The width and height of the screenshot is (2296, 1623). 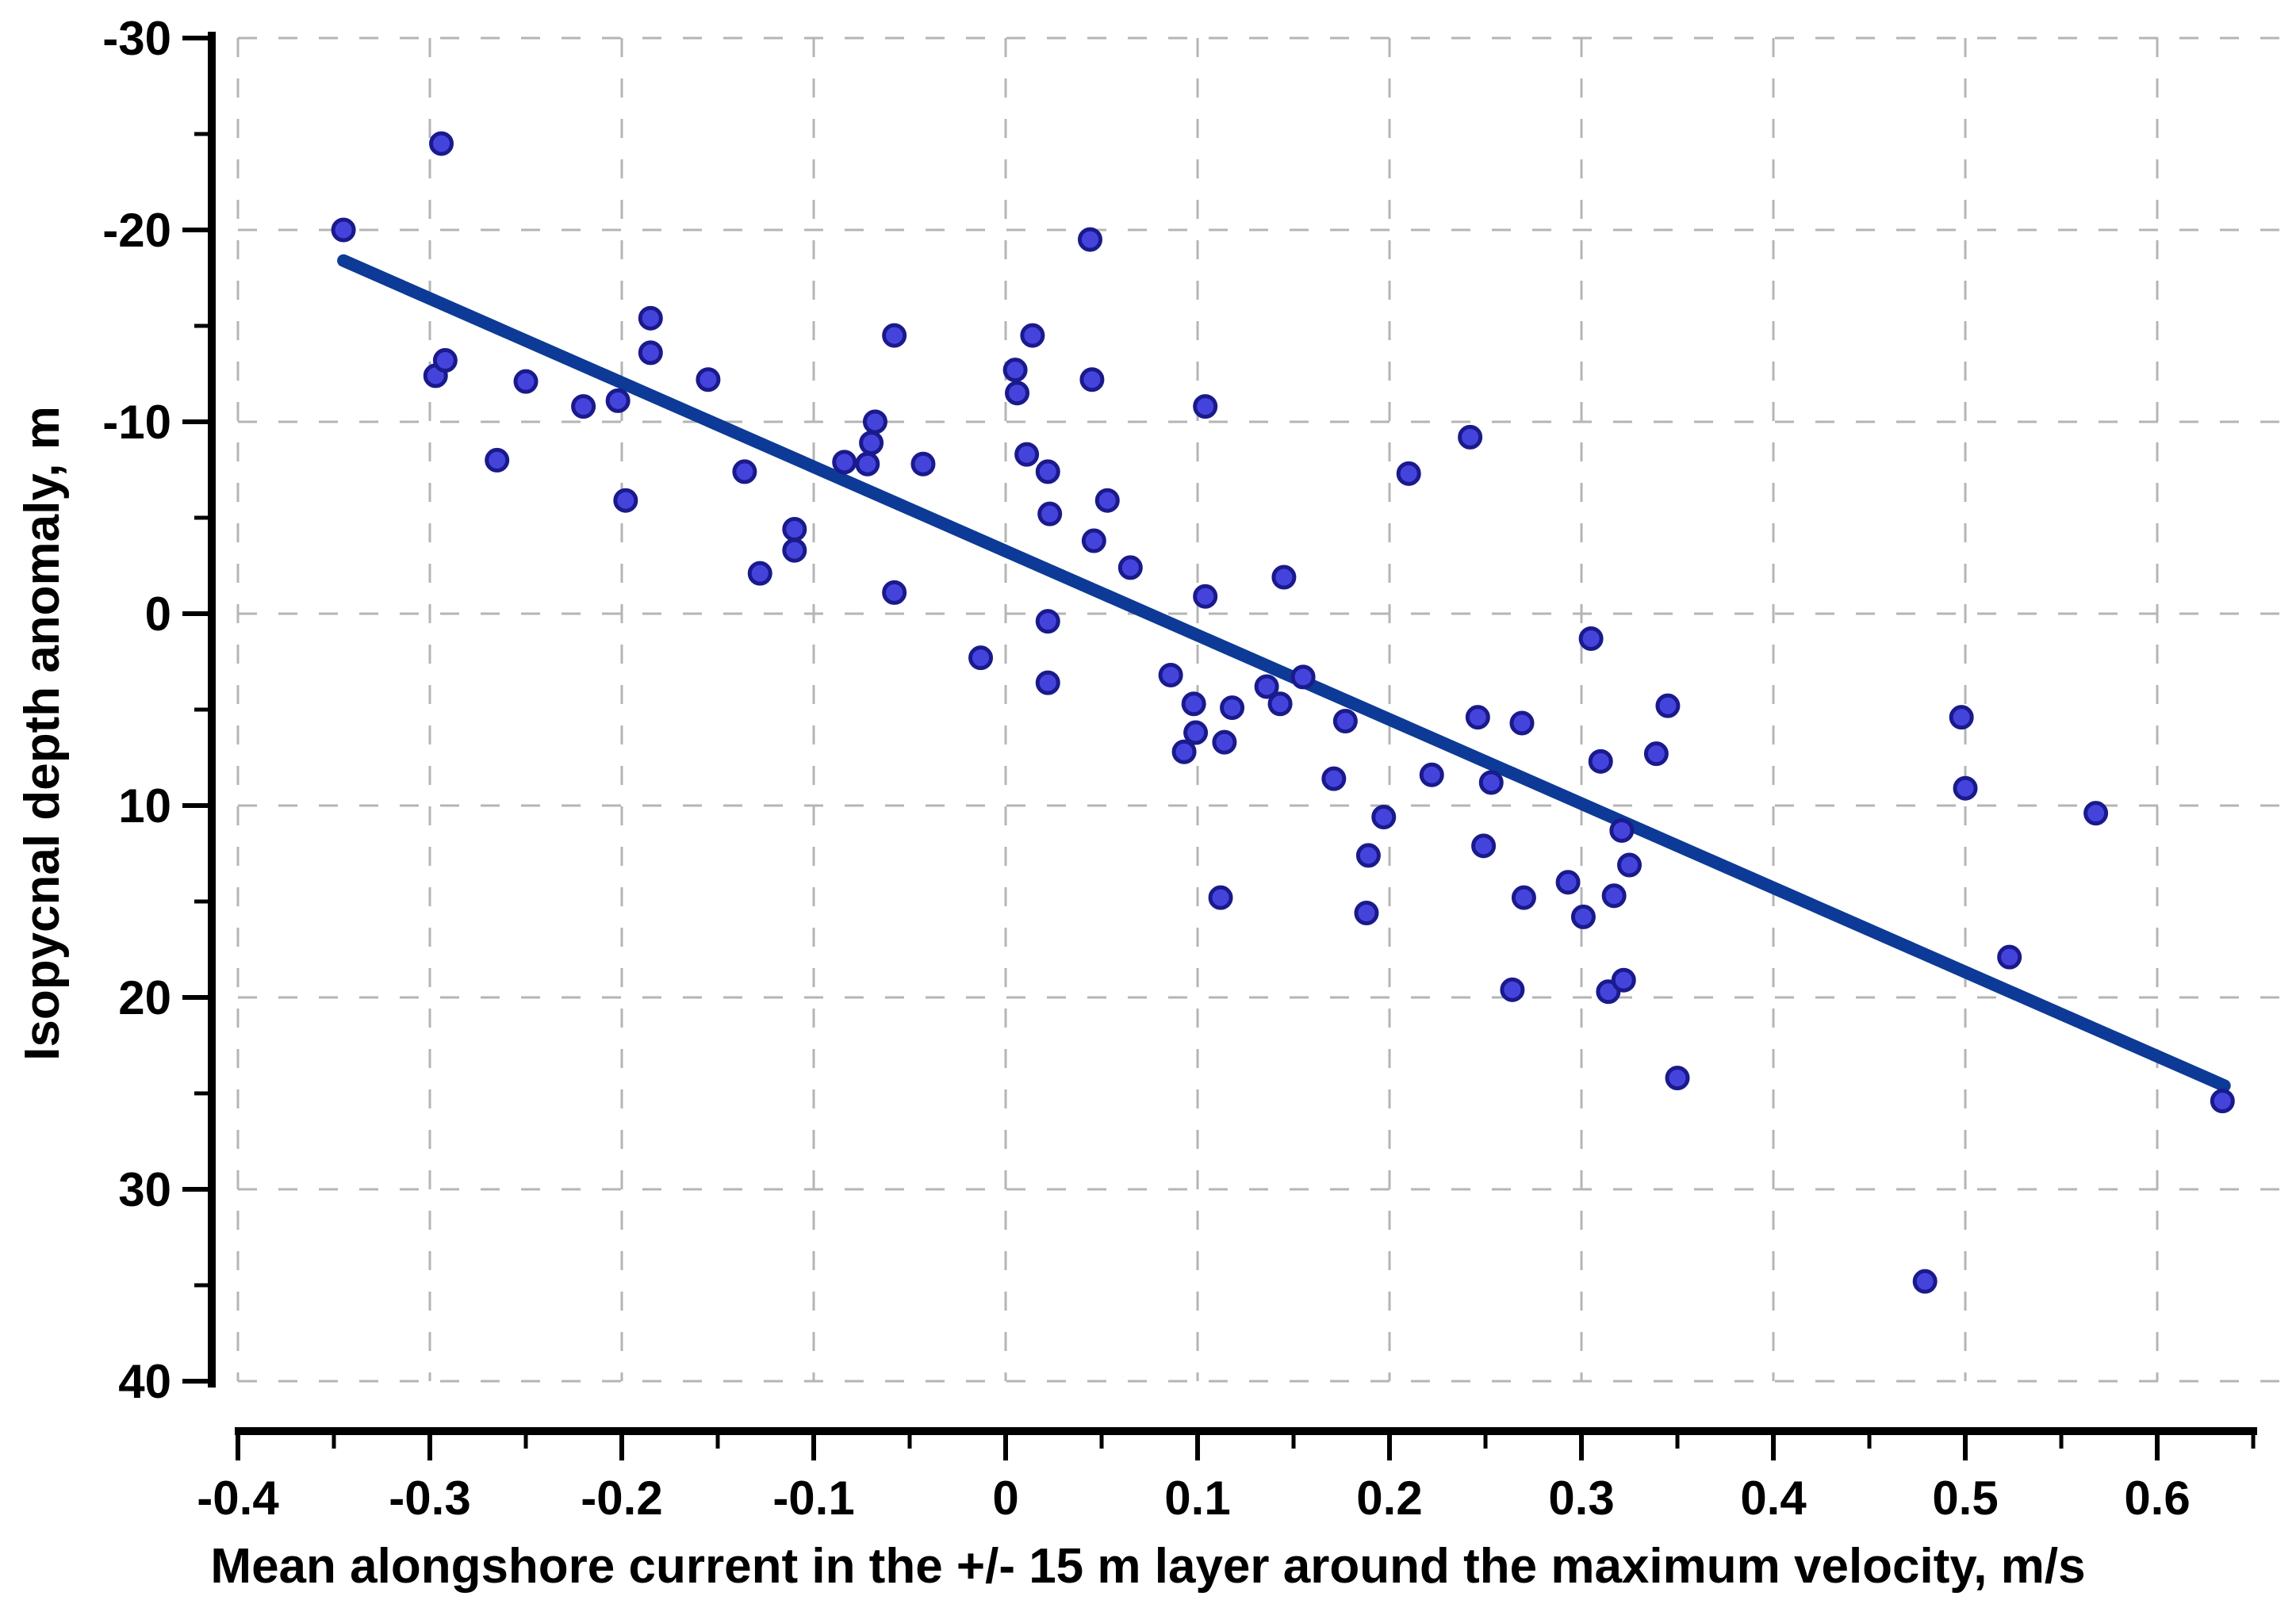 I want to click on y-tick-label: -30, so click(x=136, y=38).